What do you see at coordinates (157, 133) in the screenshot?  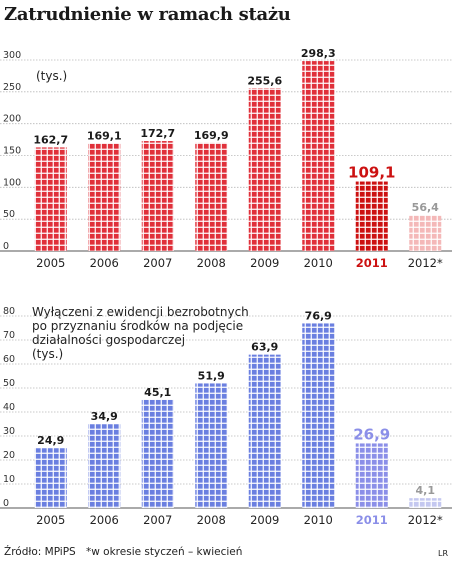 I see `data-label: 172,7` at bounding box center [157, 133].